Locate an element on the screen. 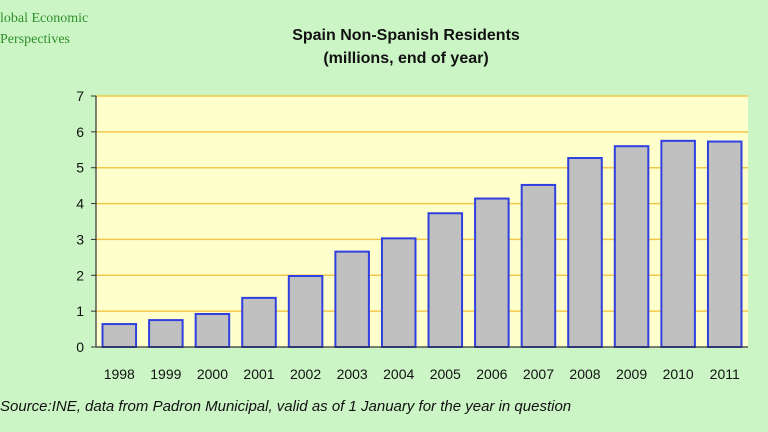  x-tick-label: 2004 is located at coordinates (398, 374).